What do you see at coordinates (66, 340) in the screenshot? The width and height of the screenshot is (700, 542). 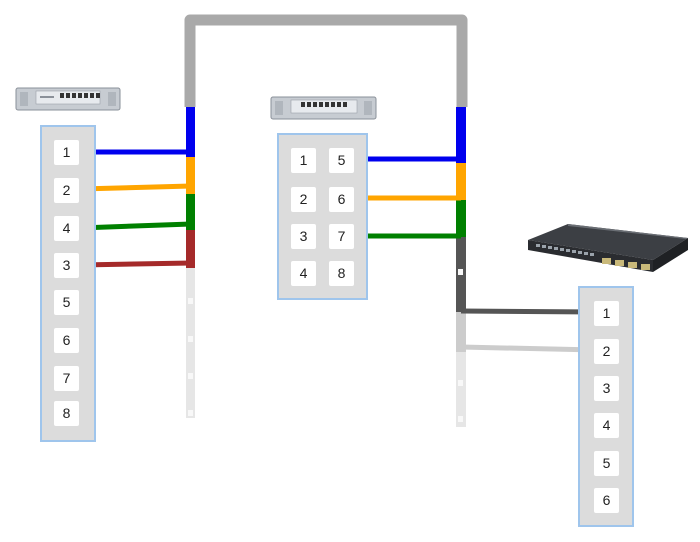 I see `left-port: 6` at bounding box center [66, 340].